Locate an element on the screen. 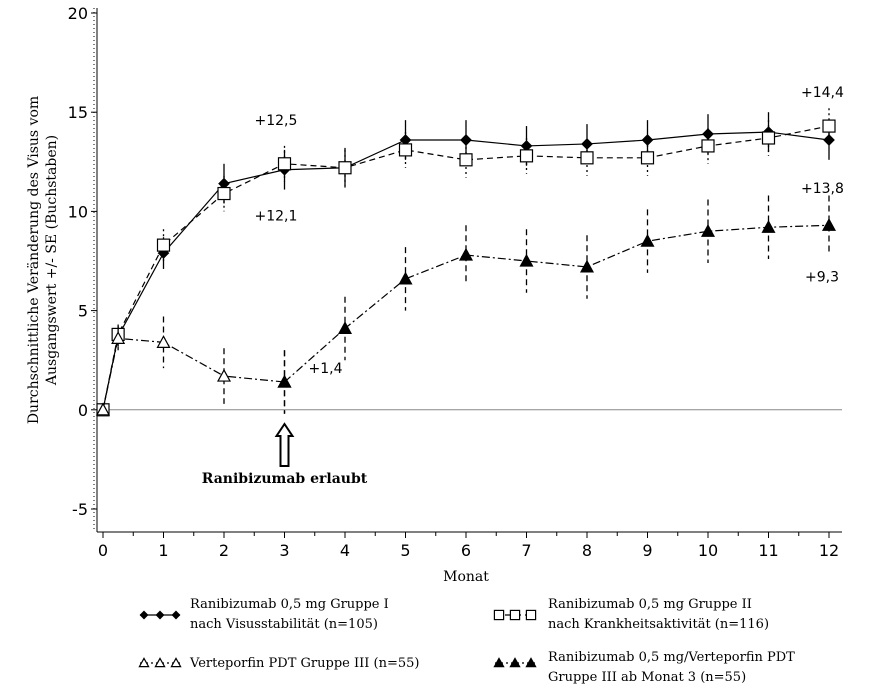 This screenshot has height=694, width=882. y-tick-label: 0 is located at coordinates (83, 410).